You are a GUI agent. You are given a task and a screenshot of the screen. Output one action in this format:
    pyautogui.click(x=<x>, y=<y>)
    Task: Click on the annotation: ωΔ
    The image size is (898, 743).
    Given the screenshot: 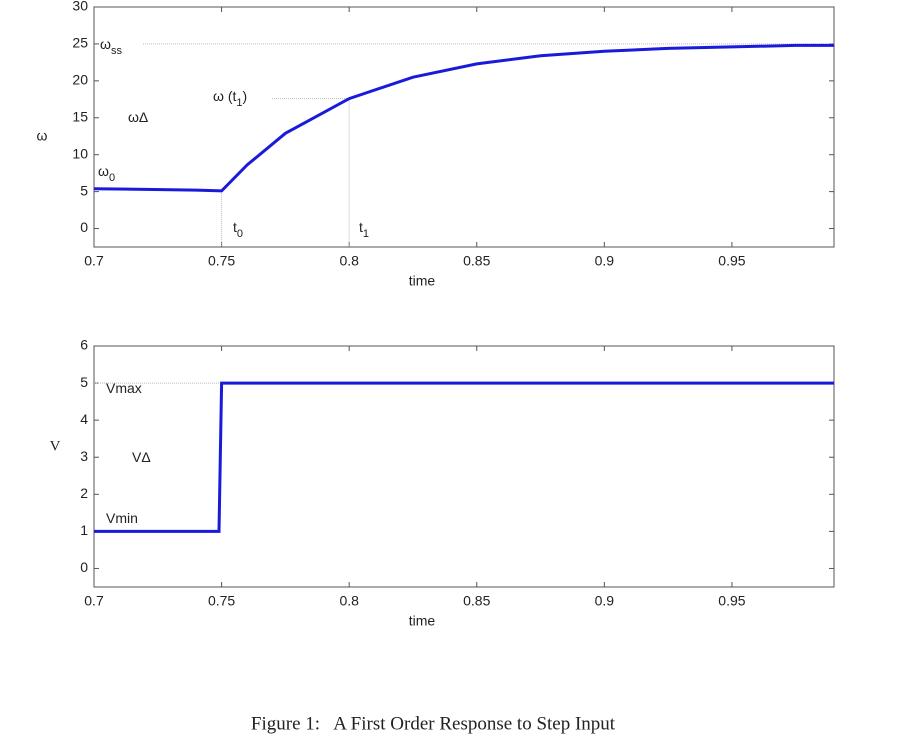 What is the action you would take?
    pyautogui.click(x=138, y=117)
    